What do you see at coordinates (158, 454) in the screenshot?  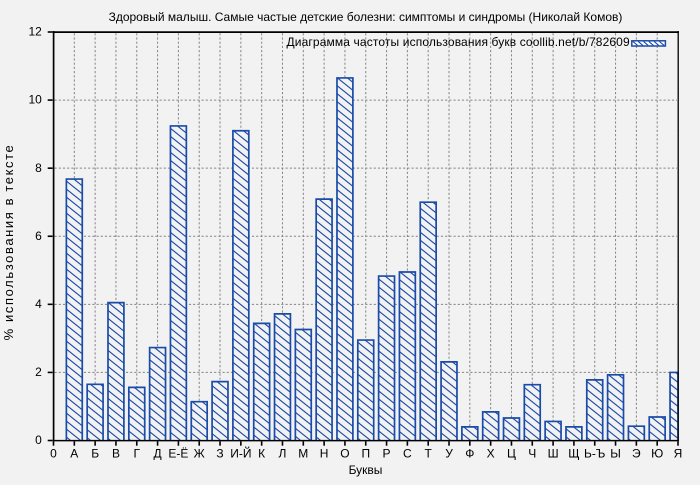 I see `svg-text: Д` at bounding box center [158, 454].